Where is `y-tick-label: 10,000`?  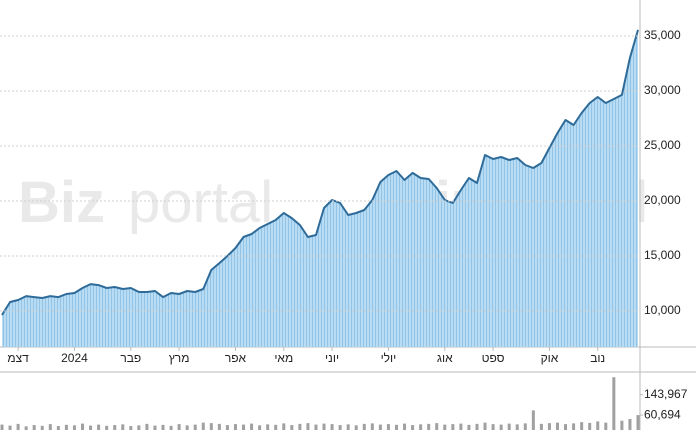 y-tick-label: 10,000 is located at coordinates (662, 310).